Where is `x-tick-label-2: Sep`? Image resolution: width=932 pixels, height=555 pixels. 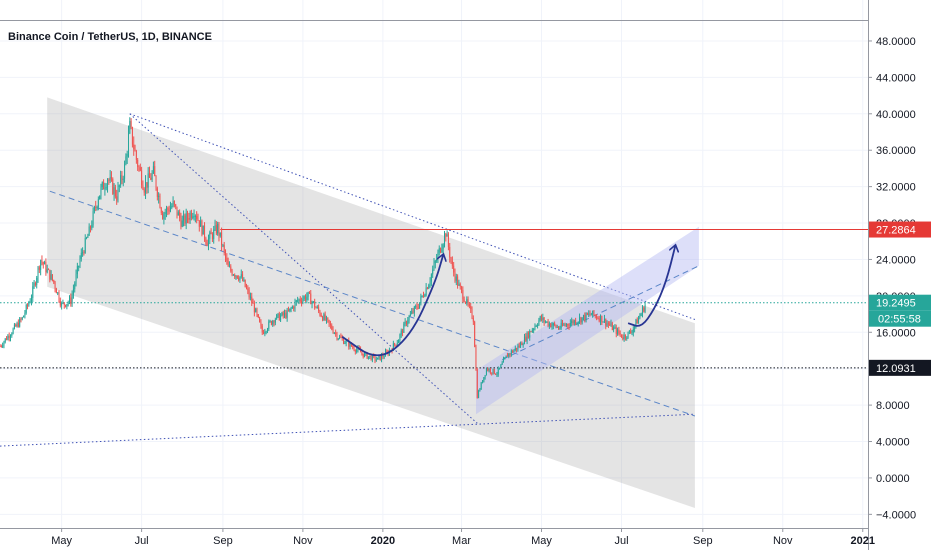 x-tick-label-2: Sep is located at coordinates (223, 541).